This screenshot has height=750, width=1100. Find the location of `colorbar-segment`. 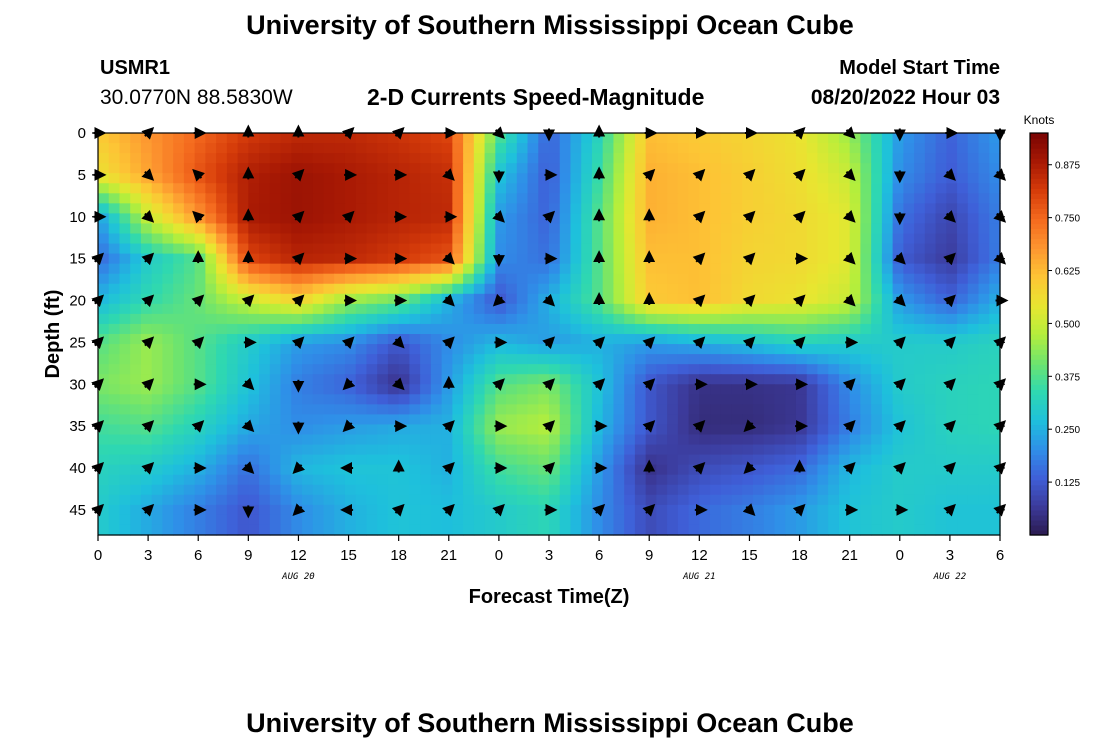

colorbar-segment is located at coordinates (1039, 136).